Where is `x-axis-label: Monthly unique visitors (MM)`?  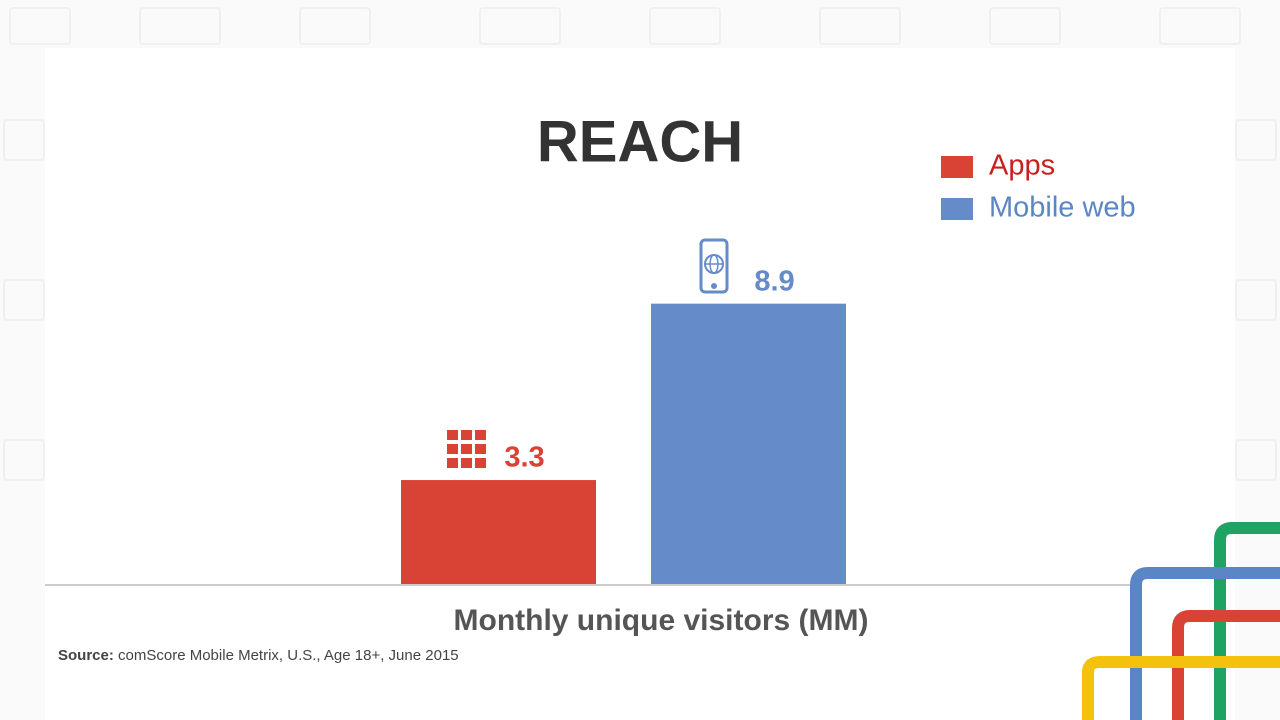 x-axis-label: Monthly unique visitors (MM) is located at coordinates (661, 620).